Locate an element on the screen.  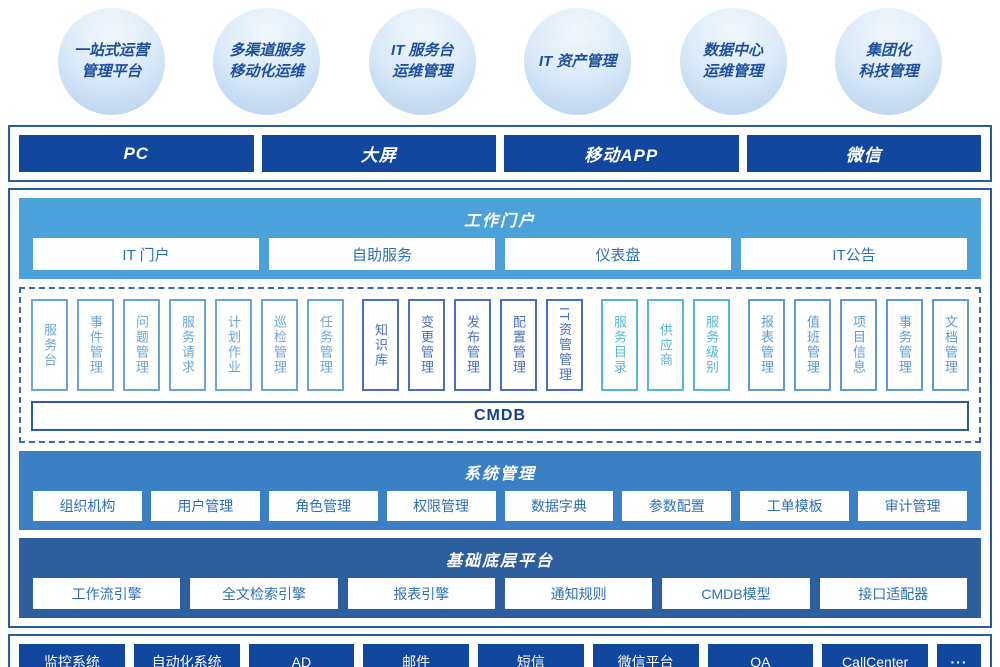
base-item-fulltext-search-engine: 全文检索引擎 is located at coordinates (264, 593).